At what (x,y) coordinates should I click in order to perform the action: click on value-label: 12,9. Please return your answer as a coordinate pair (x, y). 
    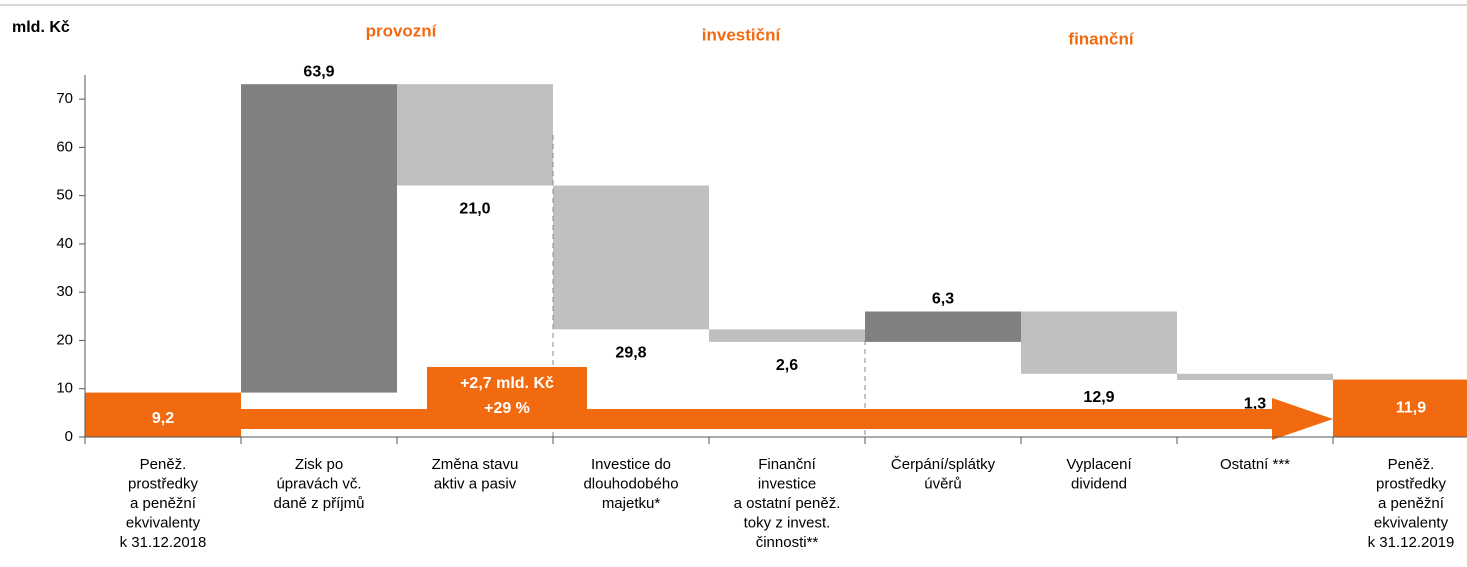
    Looking at the image, I should click on (1098, 397).